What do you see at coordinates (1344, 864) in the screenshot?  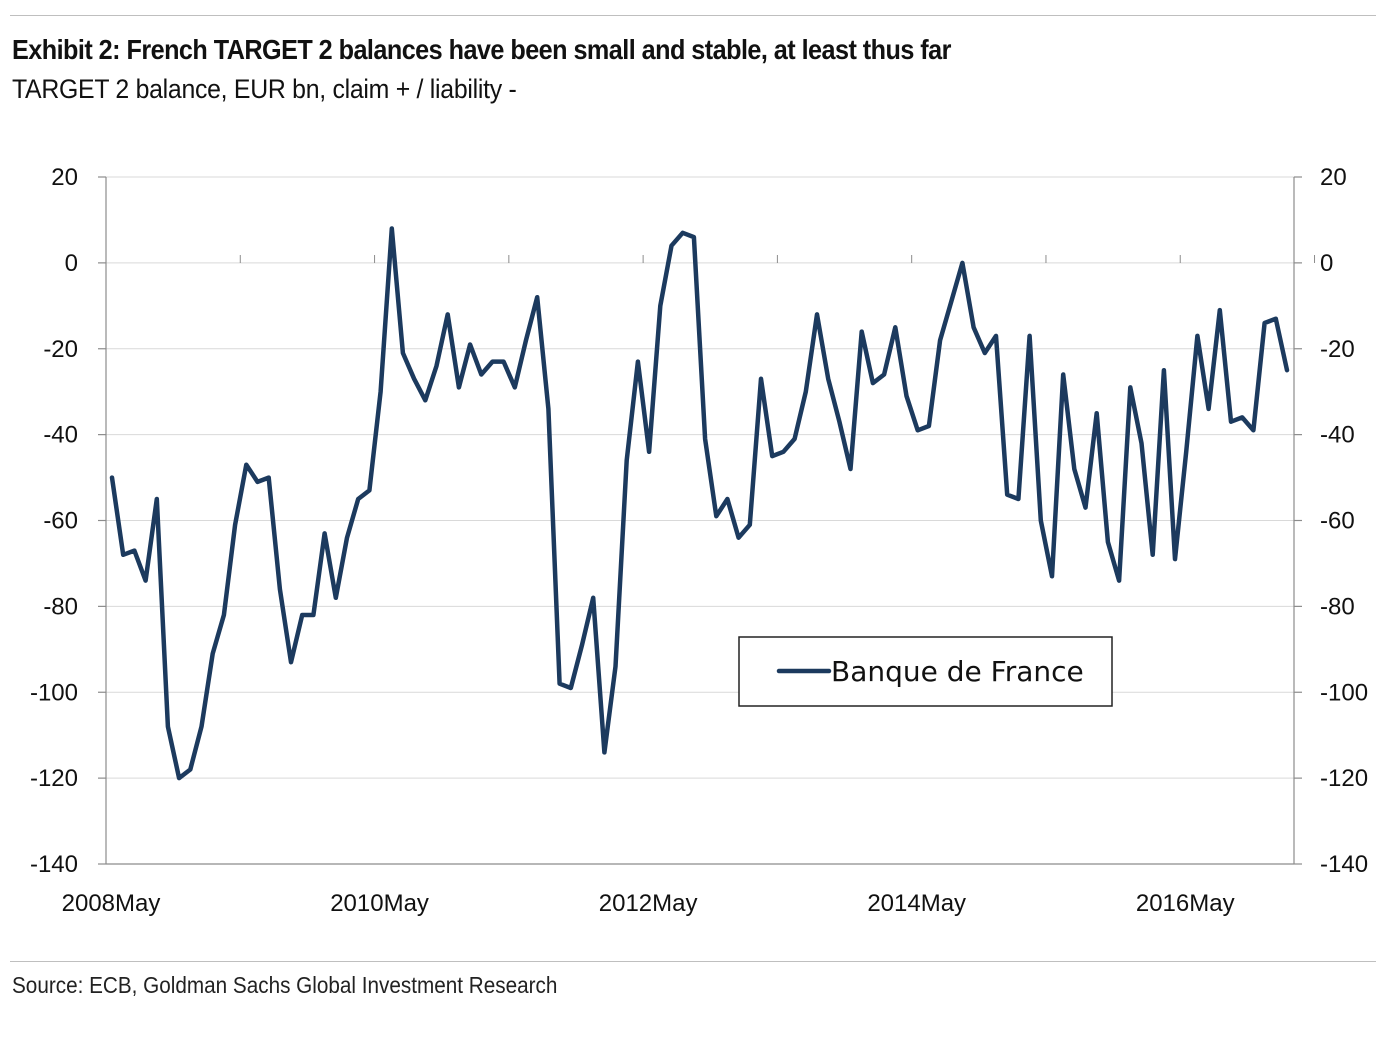 I see `y-tick-label-right: -140` at bounding box center [1344, 864].